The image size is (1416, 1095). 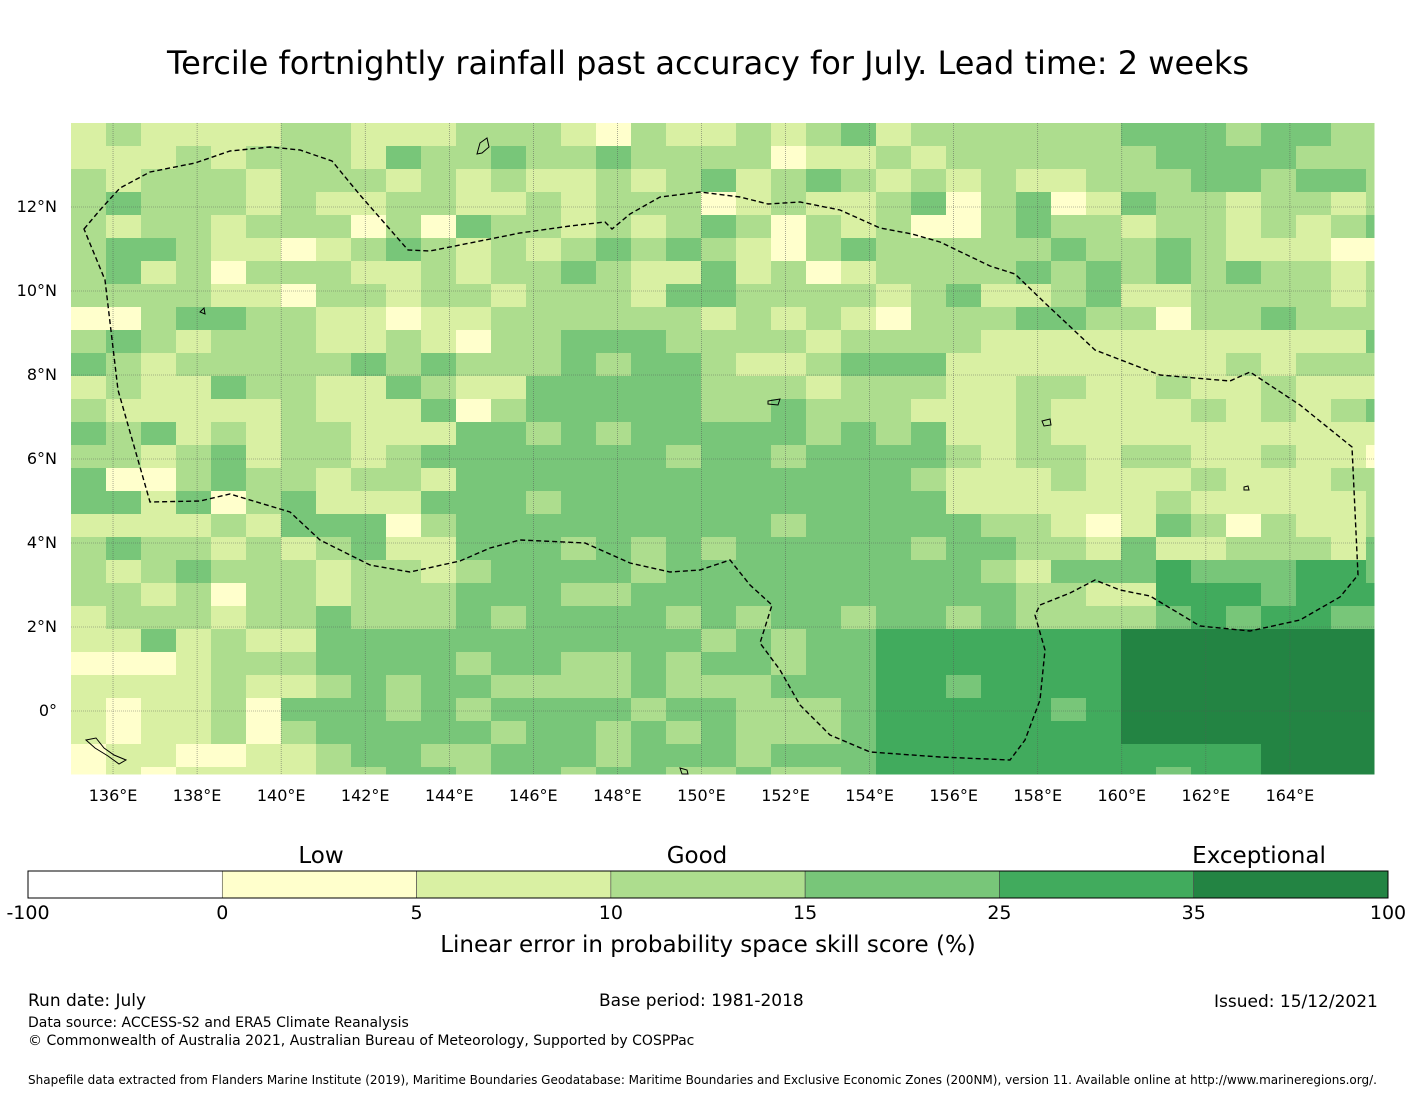 What do you see at coordinates (483, 146) in the screenshot?
I see `island-guam` at bounding box center [483, 146].